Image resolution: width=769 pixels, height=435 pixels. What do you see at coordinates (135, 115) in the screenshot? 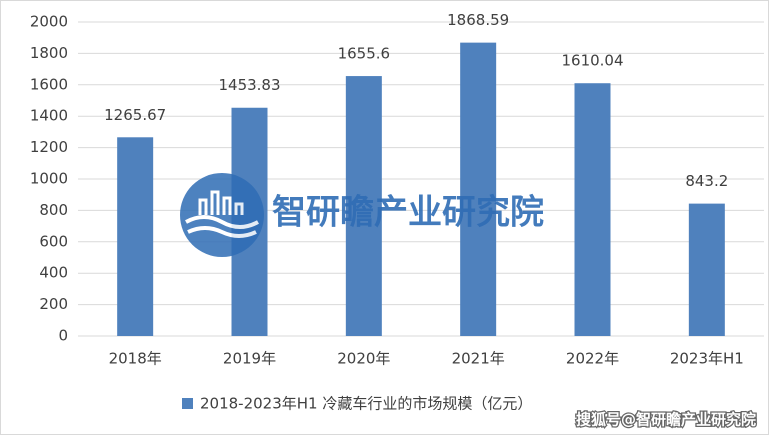
I see `data-label: 1265.67` at bounding box center [135, 115].